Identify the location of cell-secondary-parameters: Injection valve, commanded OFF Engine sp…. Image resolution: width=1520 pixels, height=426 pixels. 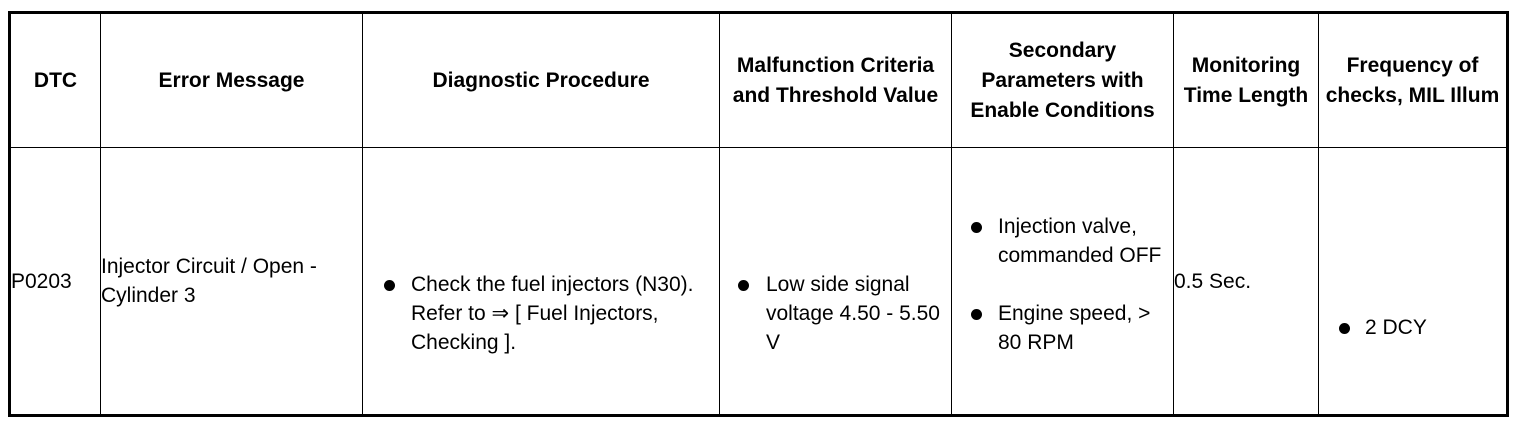
(1062, 281).